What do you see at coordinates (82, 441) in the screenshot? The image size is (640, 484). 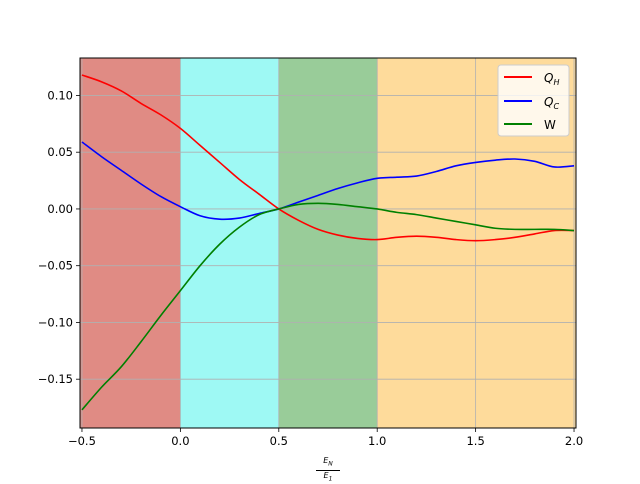 I see `x-tick-label-0: −0.5` at bounding box center [82, 441].